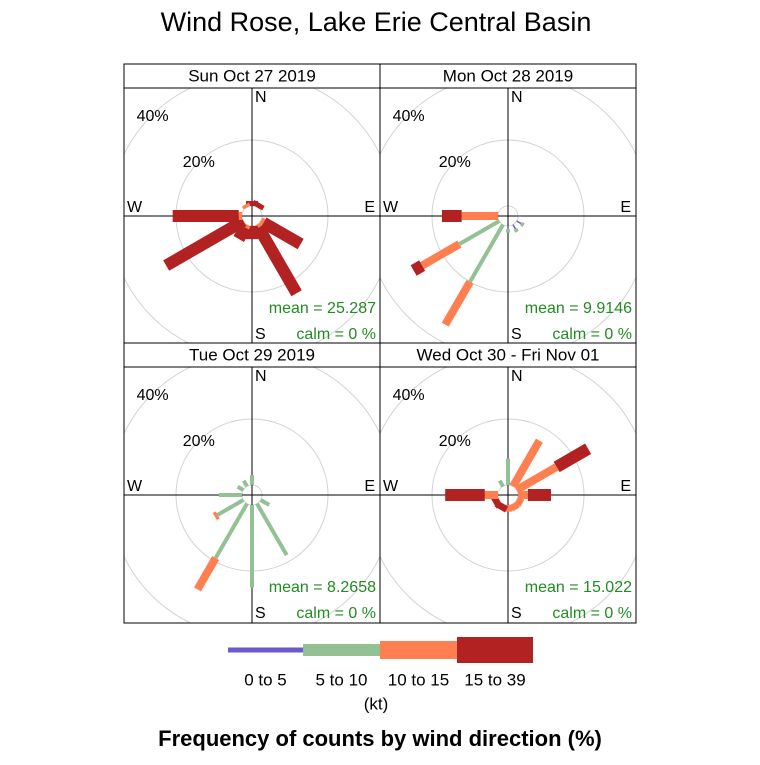 This screenshot has width=760, height=765. Describe the element at coordinates (578, 587) in the screenshot. I see `mean-label: mean = 15.022` at that location.